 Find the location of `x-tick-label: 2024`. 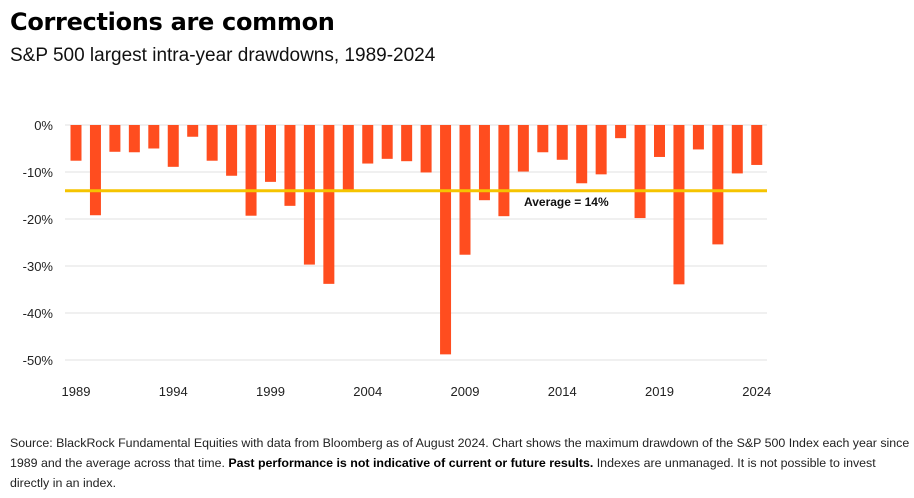

x-tick-label: 2024 is located at coordinates (756, 391).